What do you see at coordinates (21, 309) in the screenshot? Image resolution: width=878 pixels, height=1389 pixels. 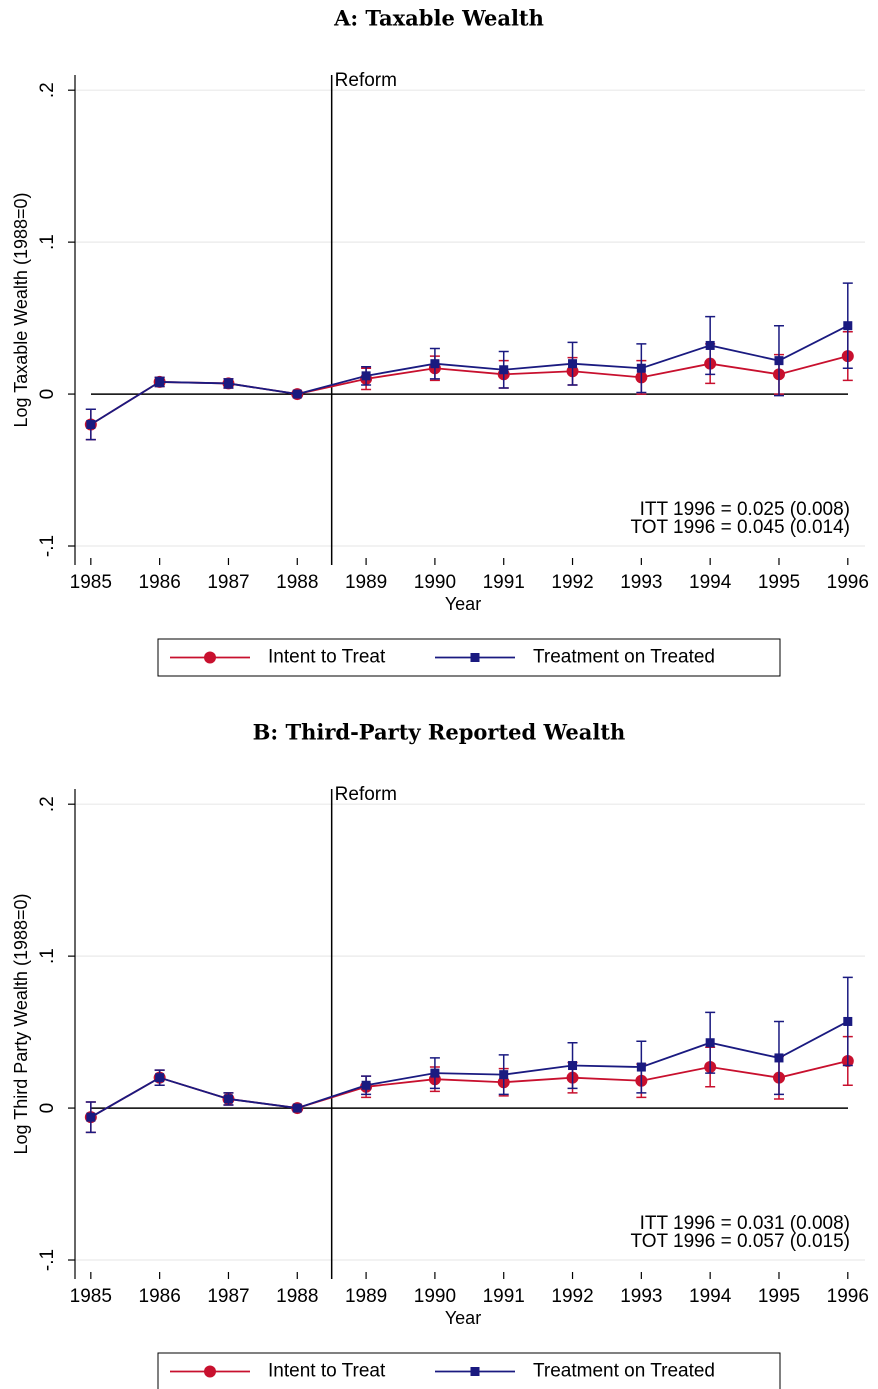 I see `y-axis-title: Log Taxable Wealth (1988=0)` at bounding box center [21, 309].